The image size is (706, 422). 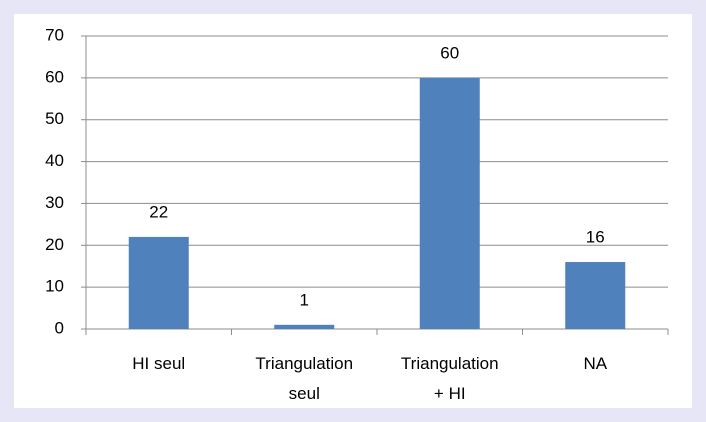 What do you see at coordinates (54, 202) in the screenshot?
I see `y-tick-label: 30` at bounding box center [54, 202].